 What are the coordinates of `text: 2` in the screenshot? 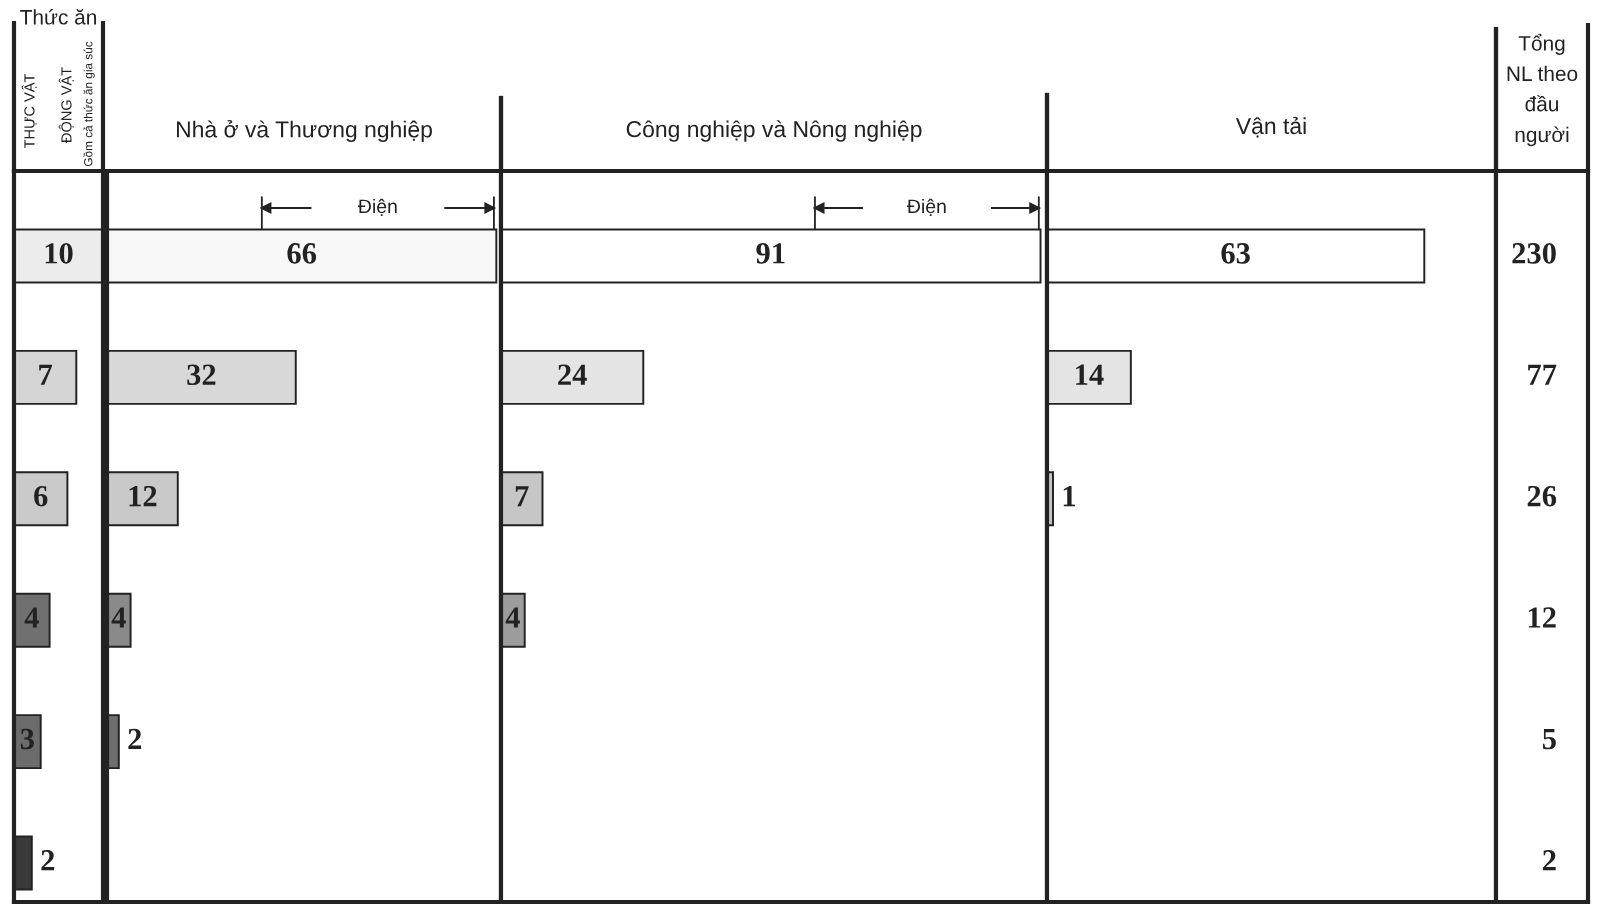 It's located at (1549, 860).